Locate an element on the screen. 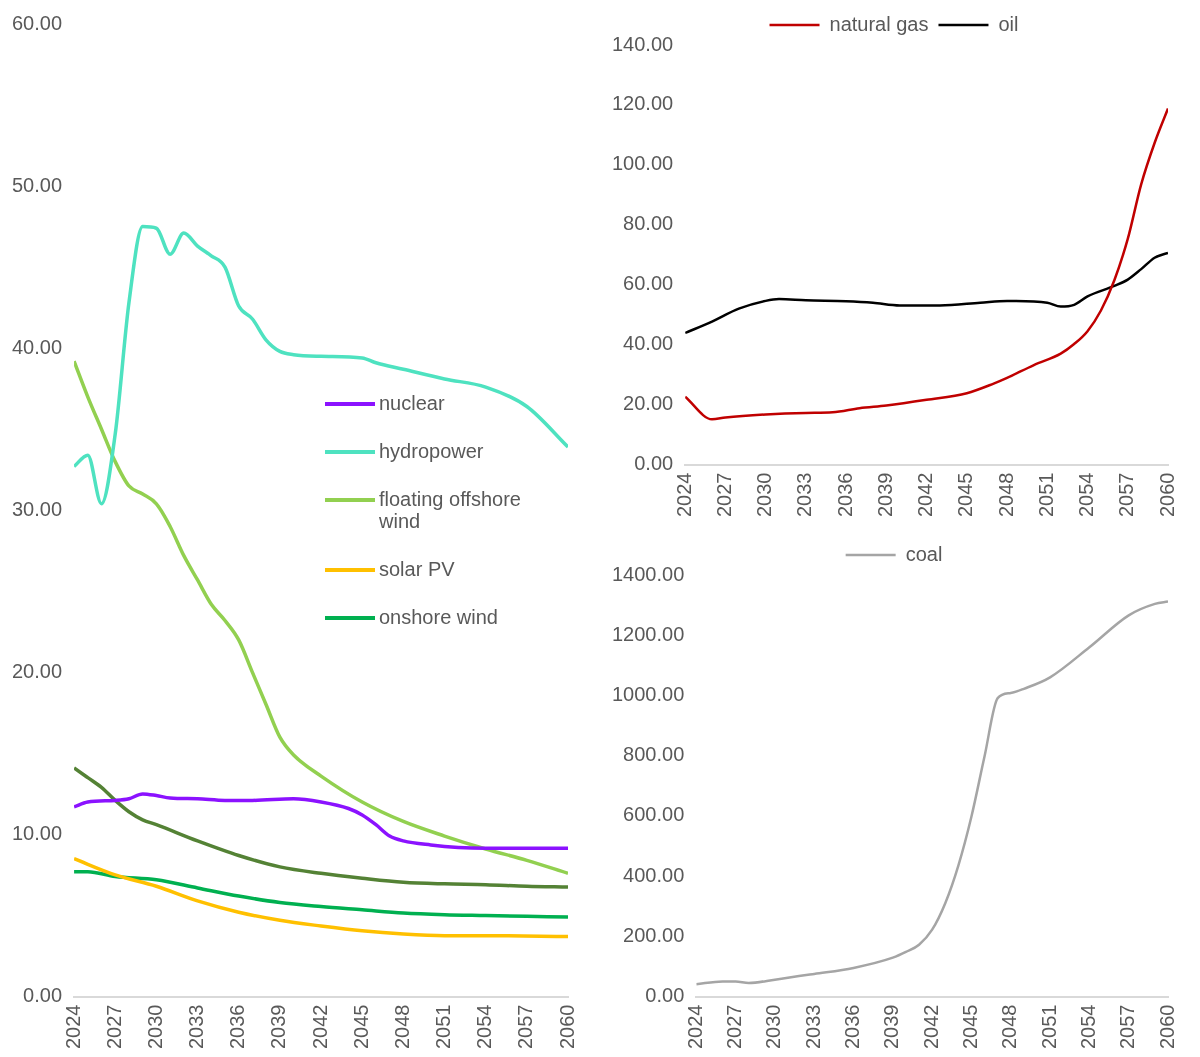  legend-label: oil is located at coordinates (1008, 23).